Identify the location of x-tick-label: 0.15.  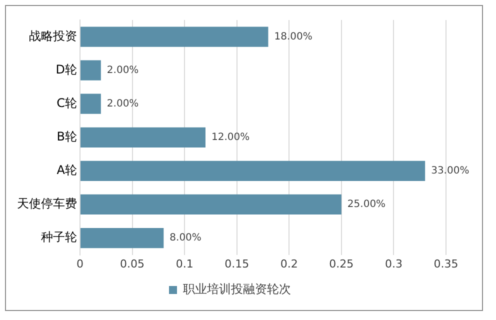
(237, 263).